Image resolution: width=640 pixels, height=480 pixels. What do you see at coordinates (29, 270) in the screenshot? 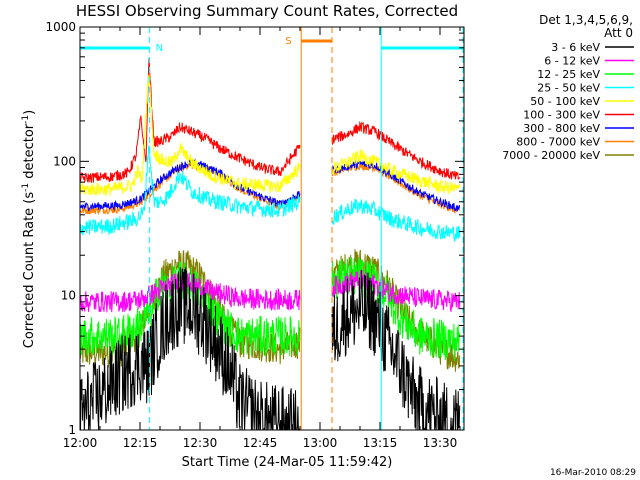
I see `y-axis-label-main: Corrected Count Rate (s` at bounding box center [29, 270].